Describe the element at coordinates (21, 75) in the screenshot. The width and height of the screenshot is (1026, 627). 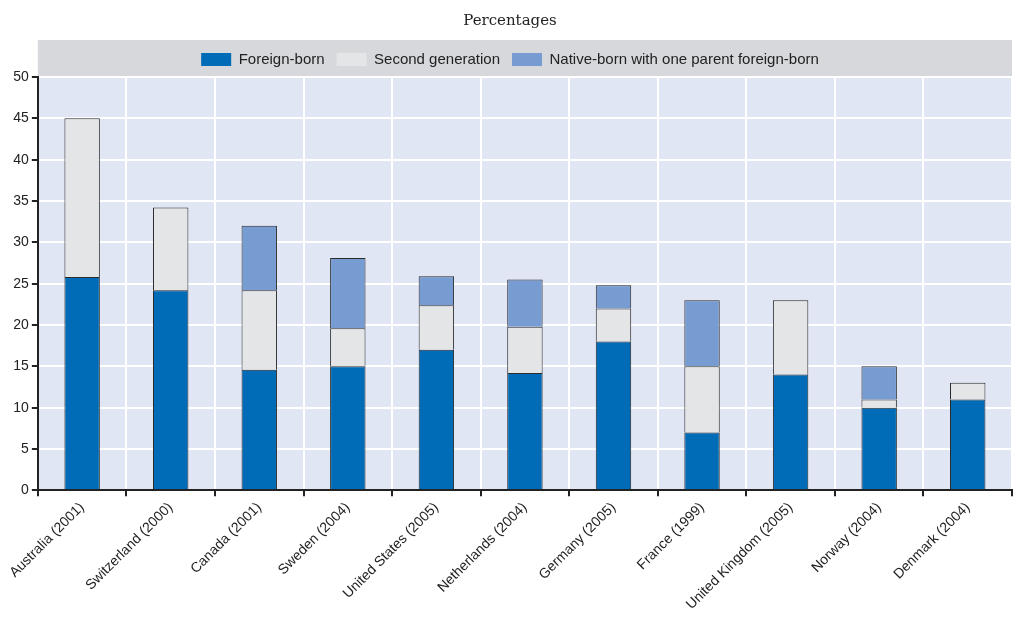
I see `y-tick-label: 50` at that location.